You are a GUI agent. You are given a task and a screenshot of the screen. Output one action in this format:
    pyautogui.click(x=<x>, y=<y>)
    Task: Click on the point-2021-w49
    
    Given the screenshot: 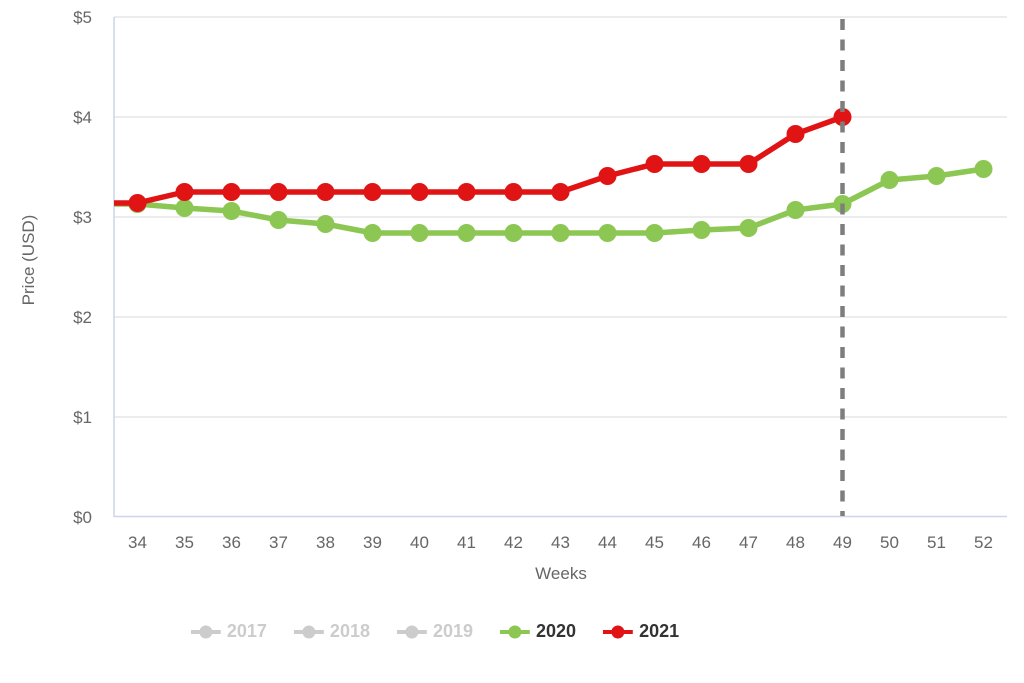 What is the action you would take?
    pyautogui.click(x=842, y=117)
    